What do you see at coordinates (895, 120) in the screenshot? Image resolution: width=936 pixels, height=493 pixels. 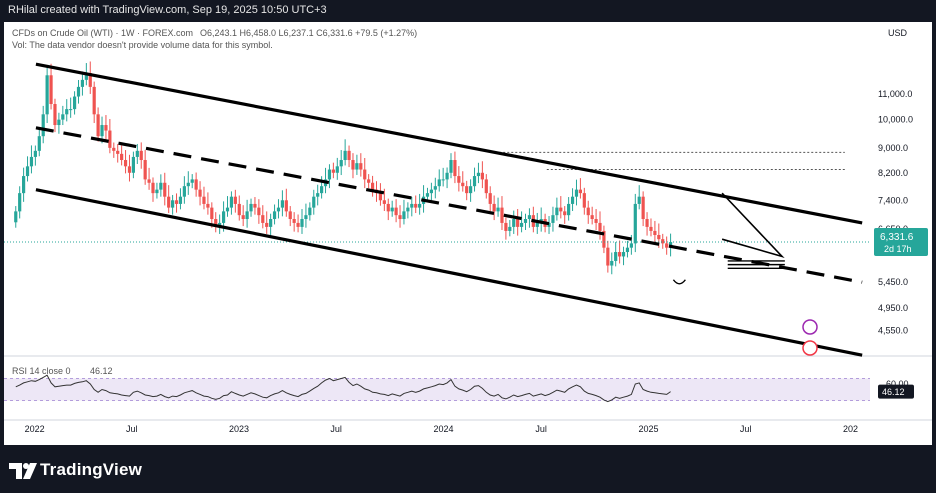 I see `price-tick-label: 10,000.0` at bounding box center [895, 120].